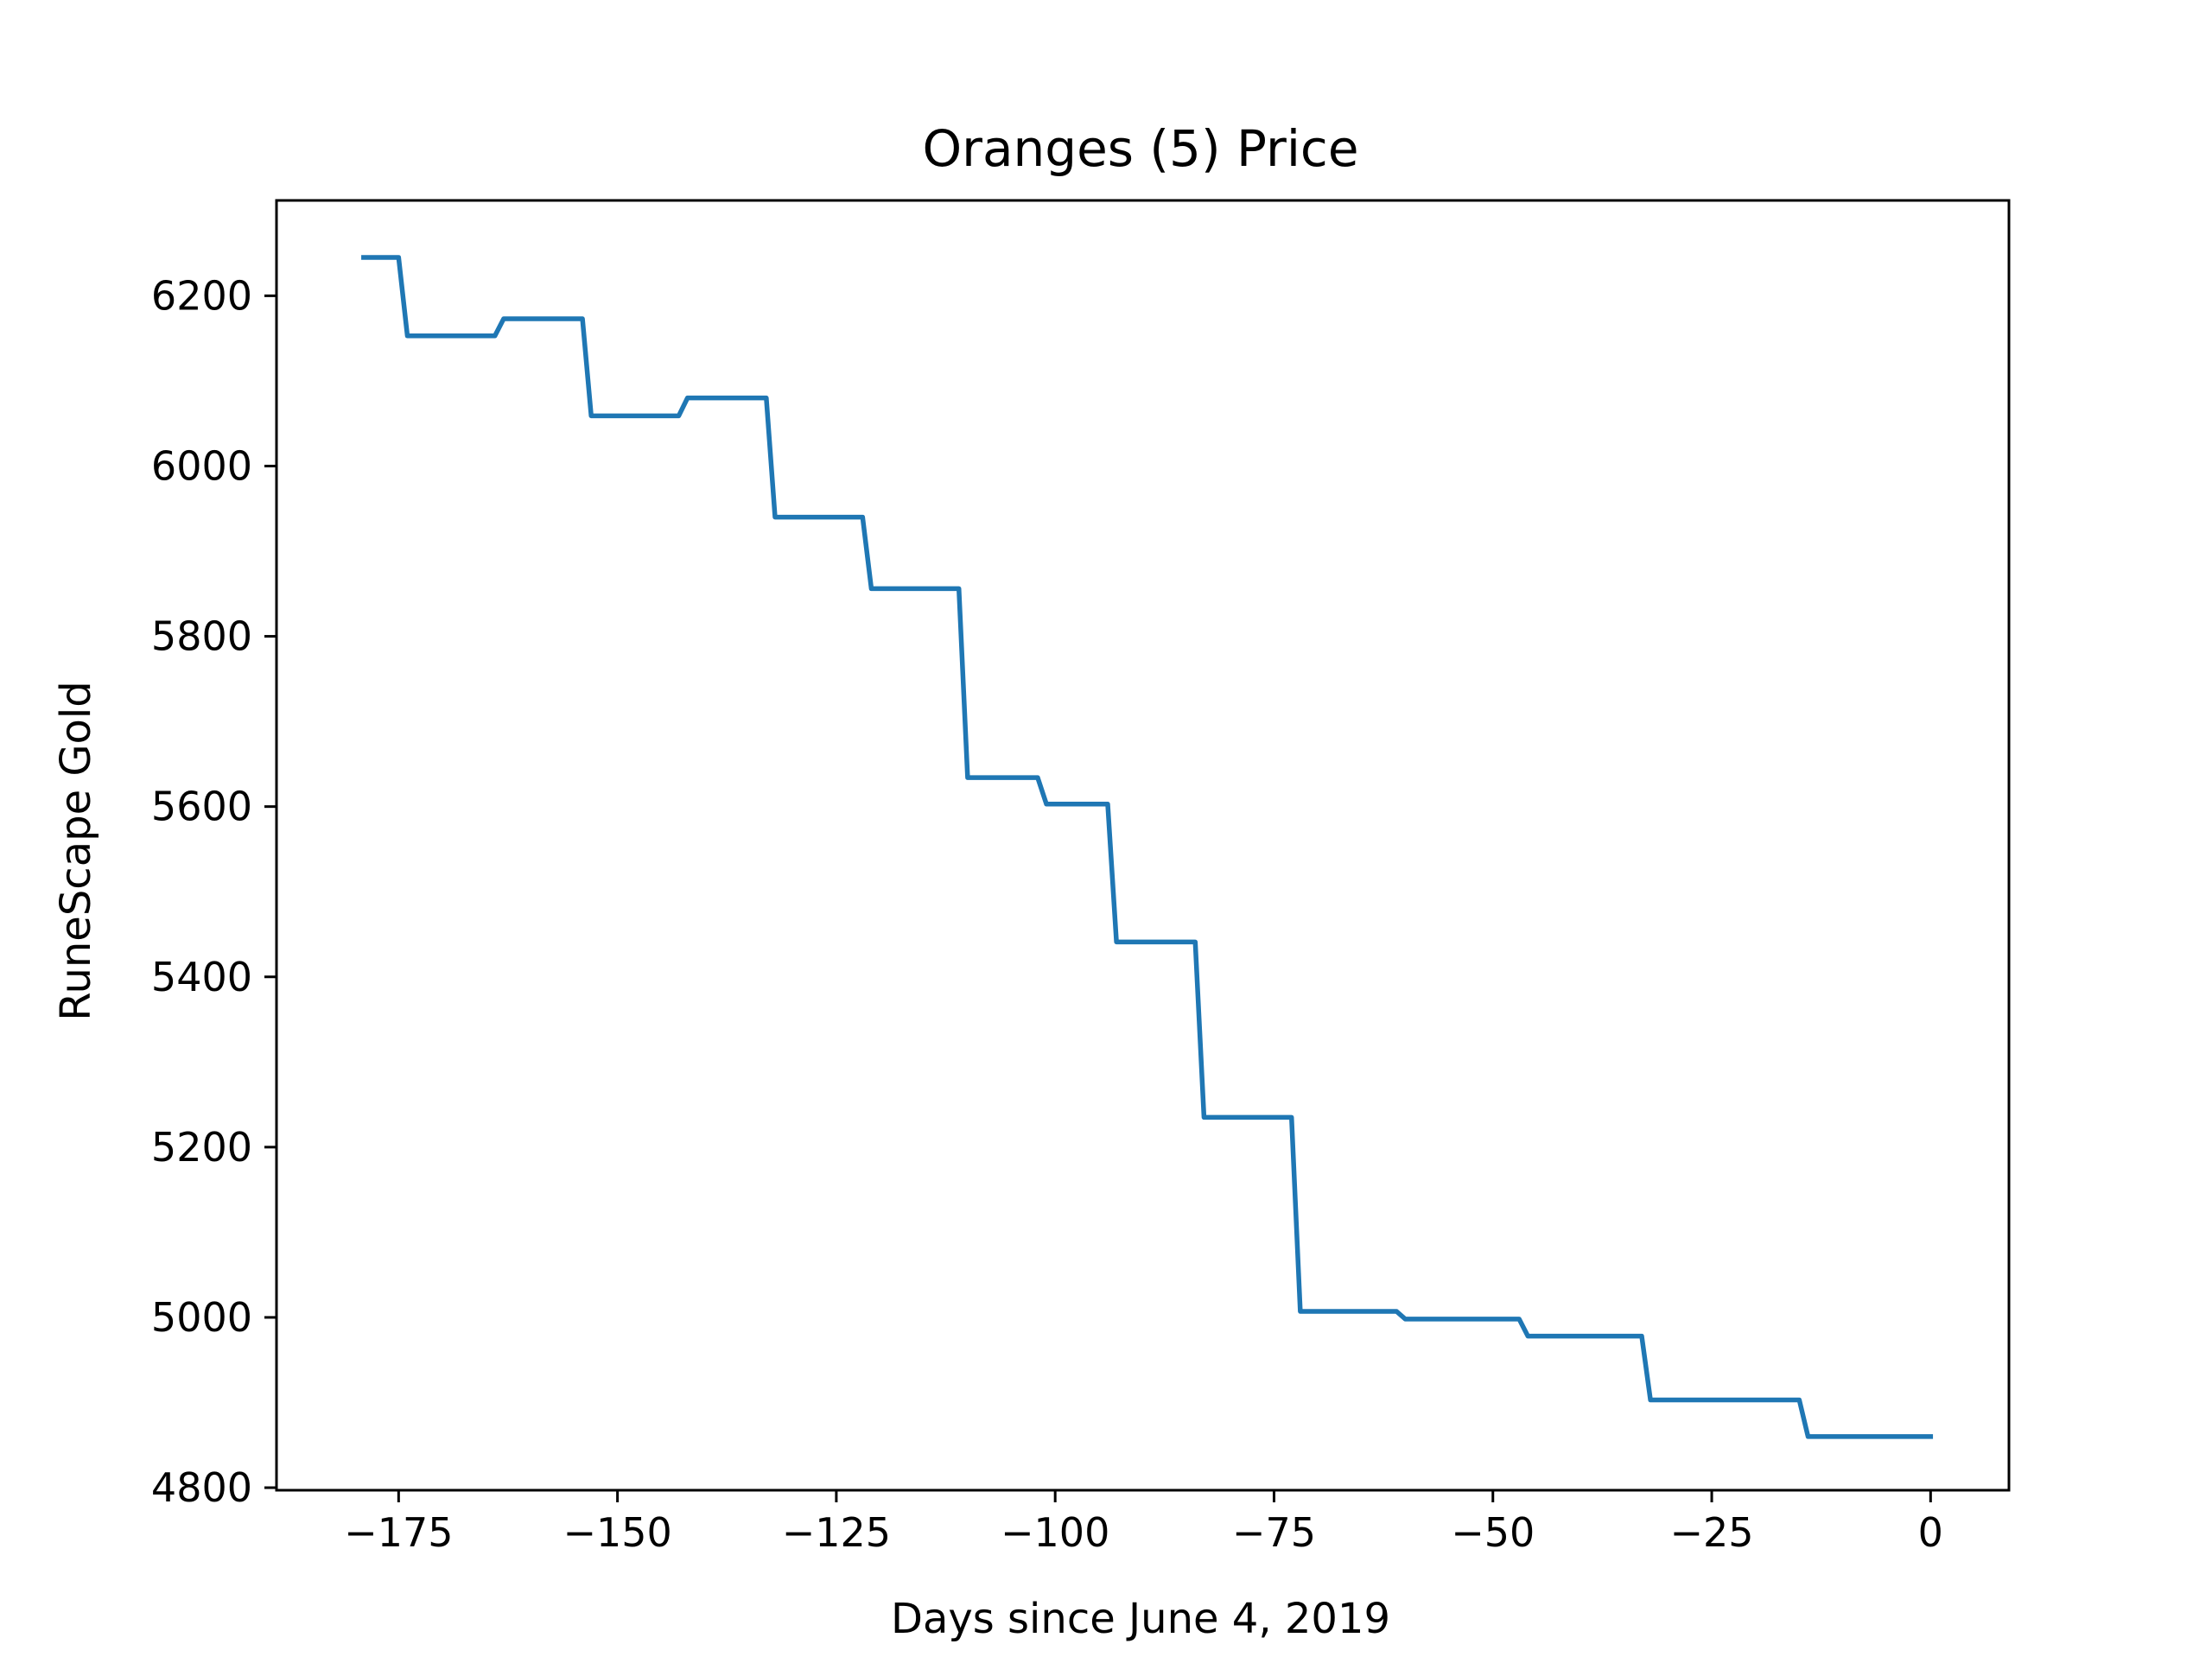 The height and width of the screenshot is (1663, 2212). What do you see at coordinates (201, 1488) in the screenshot?
I see `y-tick-label: 4800` at bounding box center [201, 1488].